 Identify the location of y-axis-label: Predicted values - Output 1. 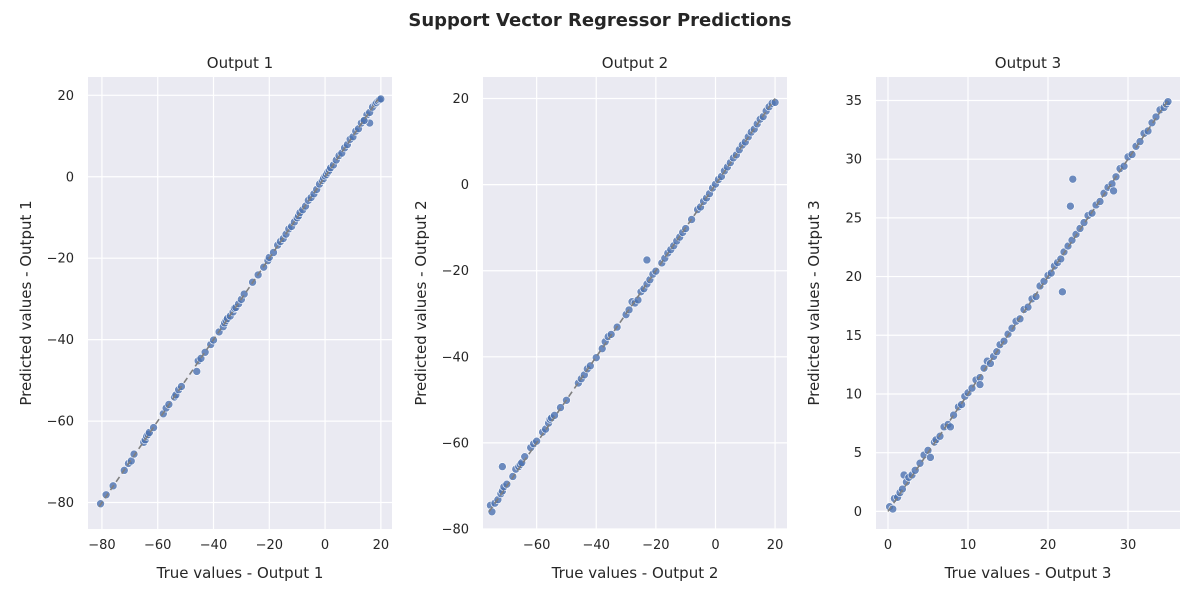
(26, 302).